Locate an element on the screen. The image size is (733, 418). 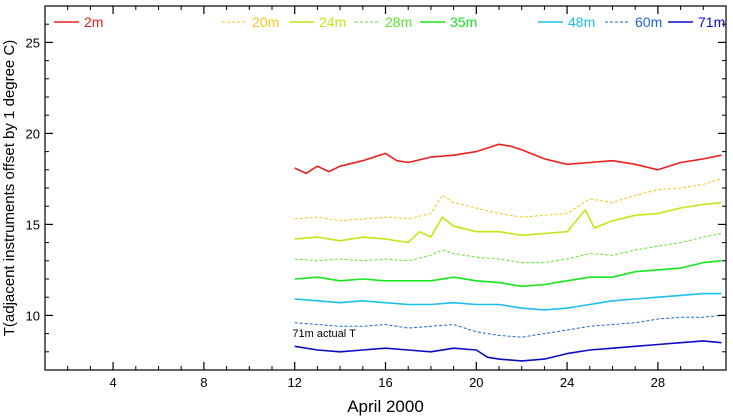
legend-label-48m: 48m is located at coordinates (581, 22).